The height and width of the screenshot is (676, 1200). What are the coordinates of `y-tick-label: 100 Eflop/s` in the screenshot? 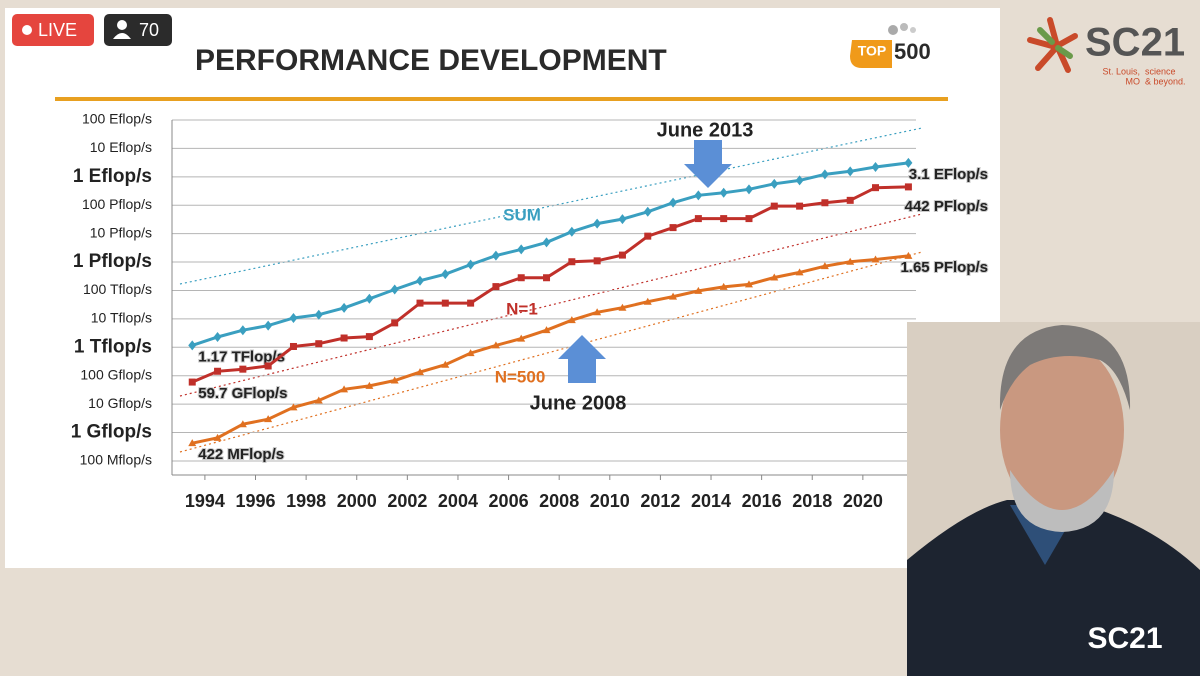 It's located at (117, 119).